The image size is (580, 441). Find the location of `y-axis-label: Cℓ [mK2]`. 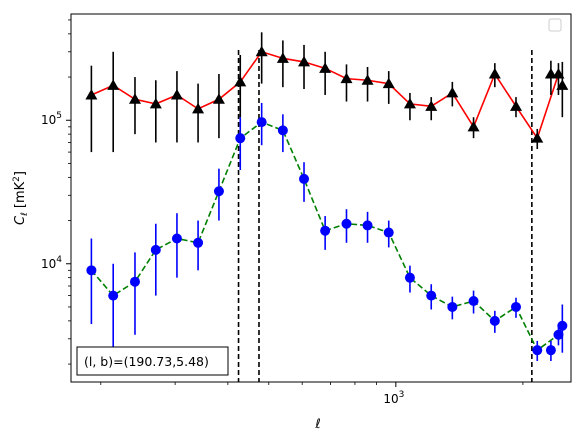

y-axis-label: Cℓ [mK2] is located at coordinates (21, 198).